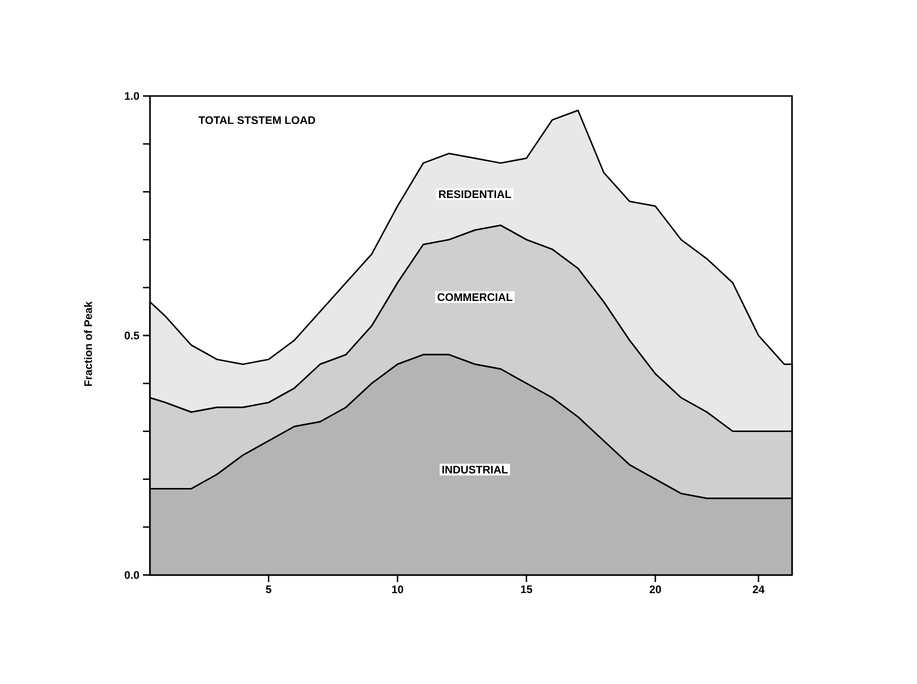  Describe the element at coordinates (269, 590) in the screenshot. I see `x-tick-label: 5` at that location.